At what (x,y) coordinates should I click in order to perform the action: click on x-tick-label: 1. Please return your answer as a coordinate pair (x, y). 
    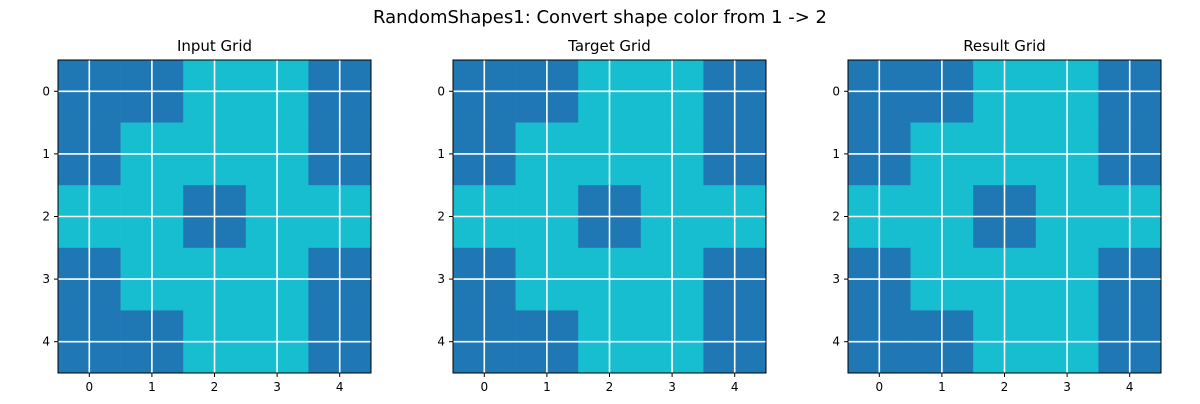
    Looking at the image, I should click on (152, 387).